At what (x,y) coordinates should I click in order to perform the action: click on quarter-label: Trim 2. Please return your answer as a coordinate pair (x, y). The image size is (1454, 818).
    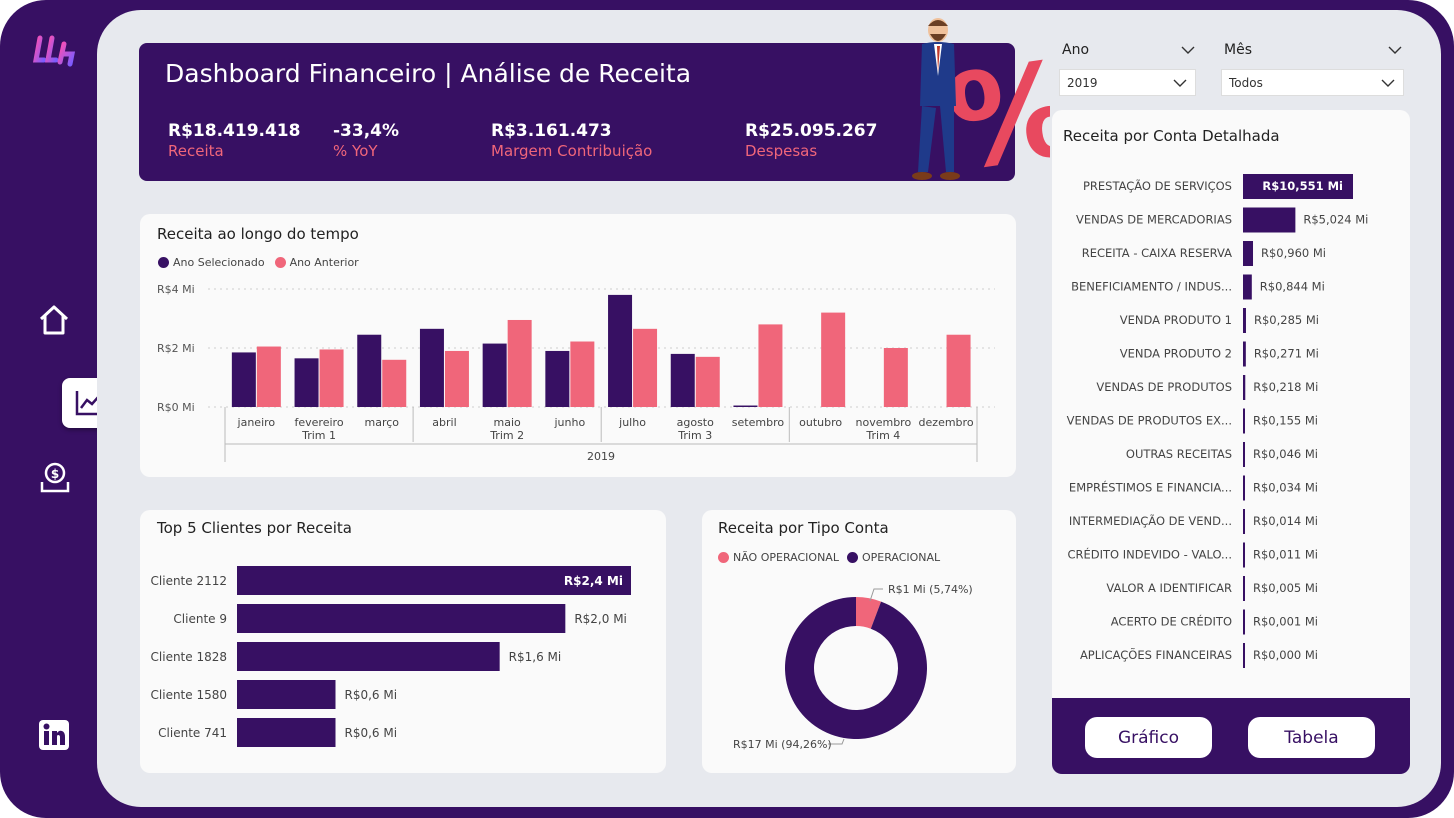
    Looking at the image, I should click on (506, 435).